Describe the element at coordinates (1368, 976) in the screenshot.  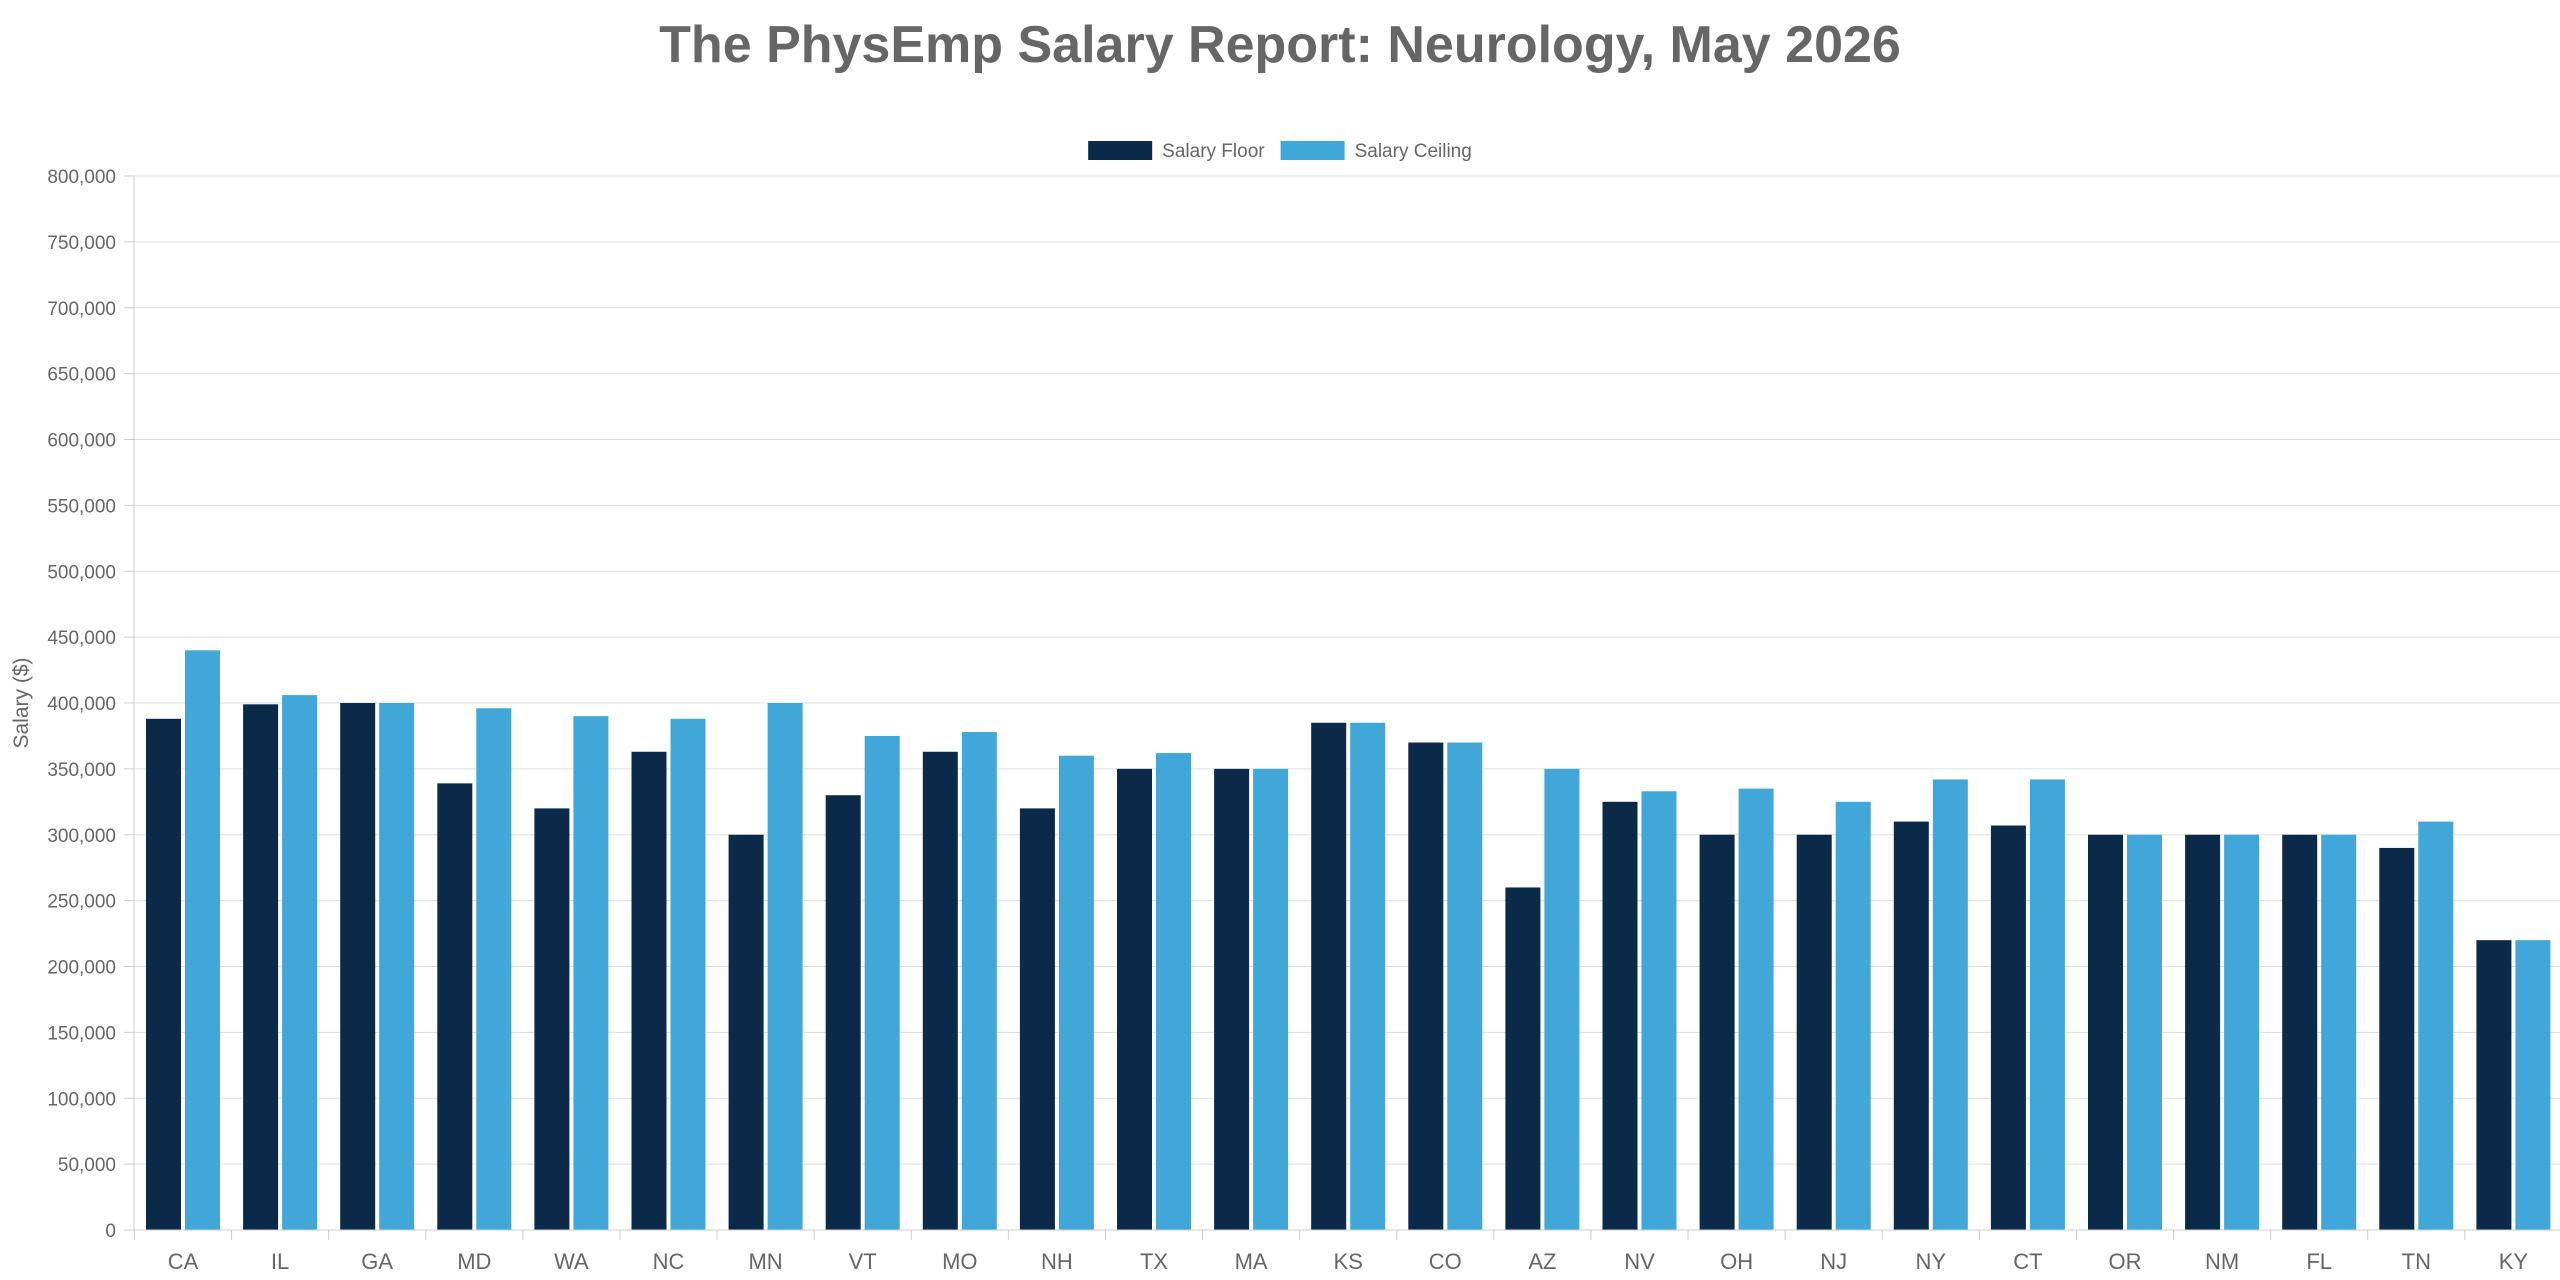
I see `bar-salary-ceiling-ks` at that location.